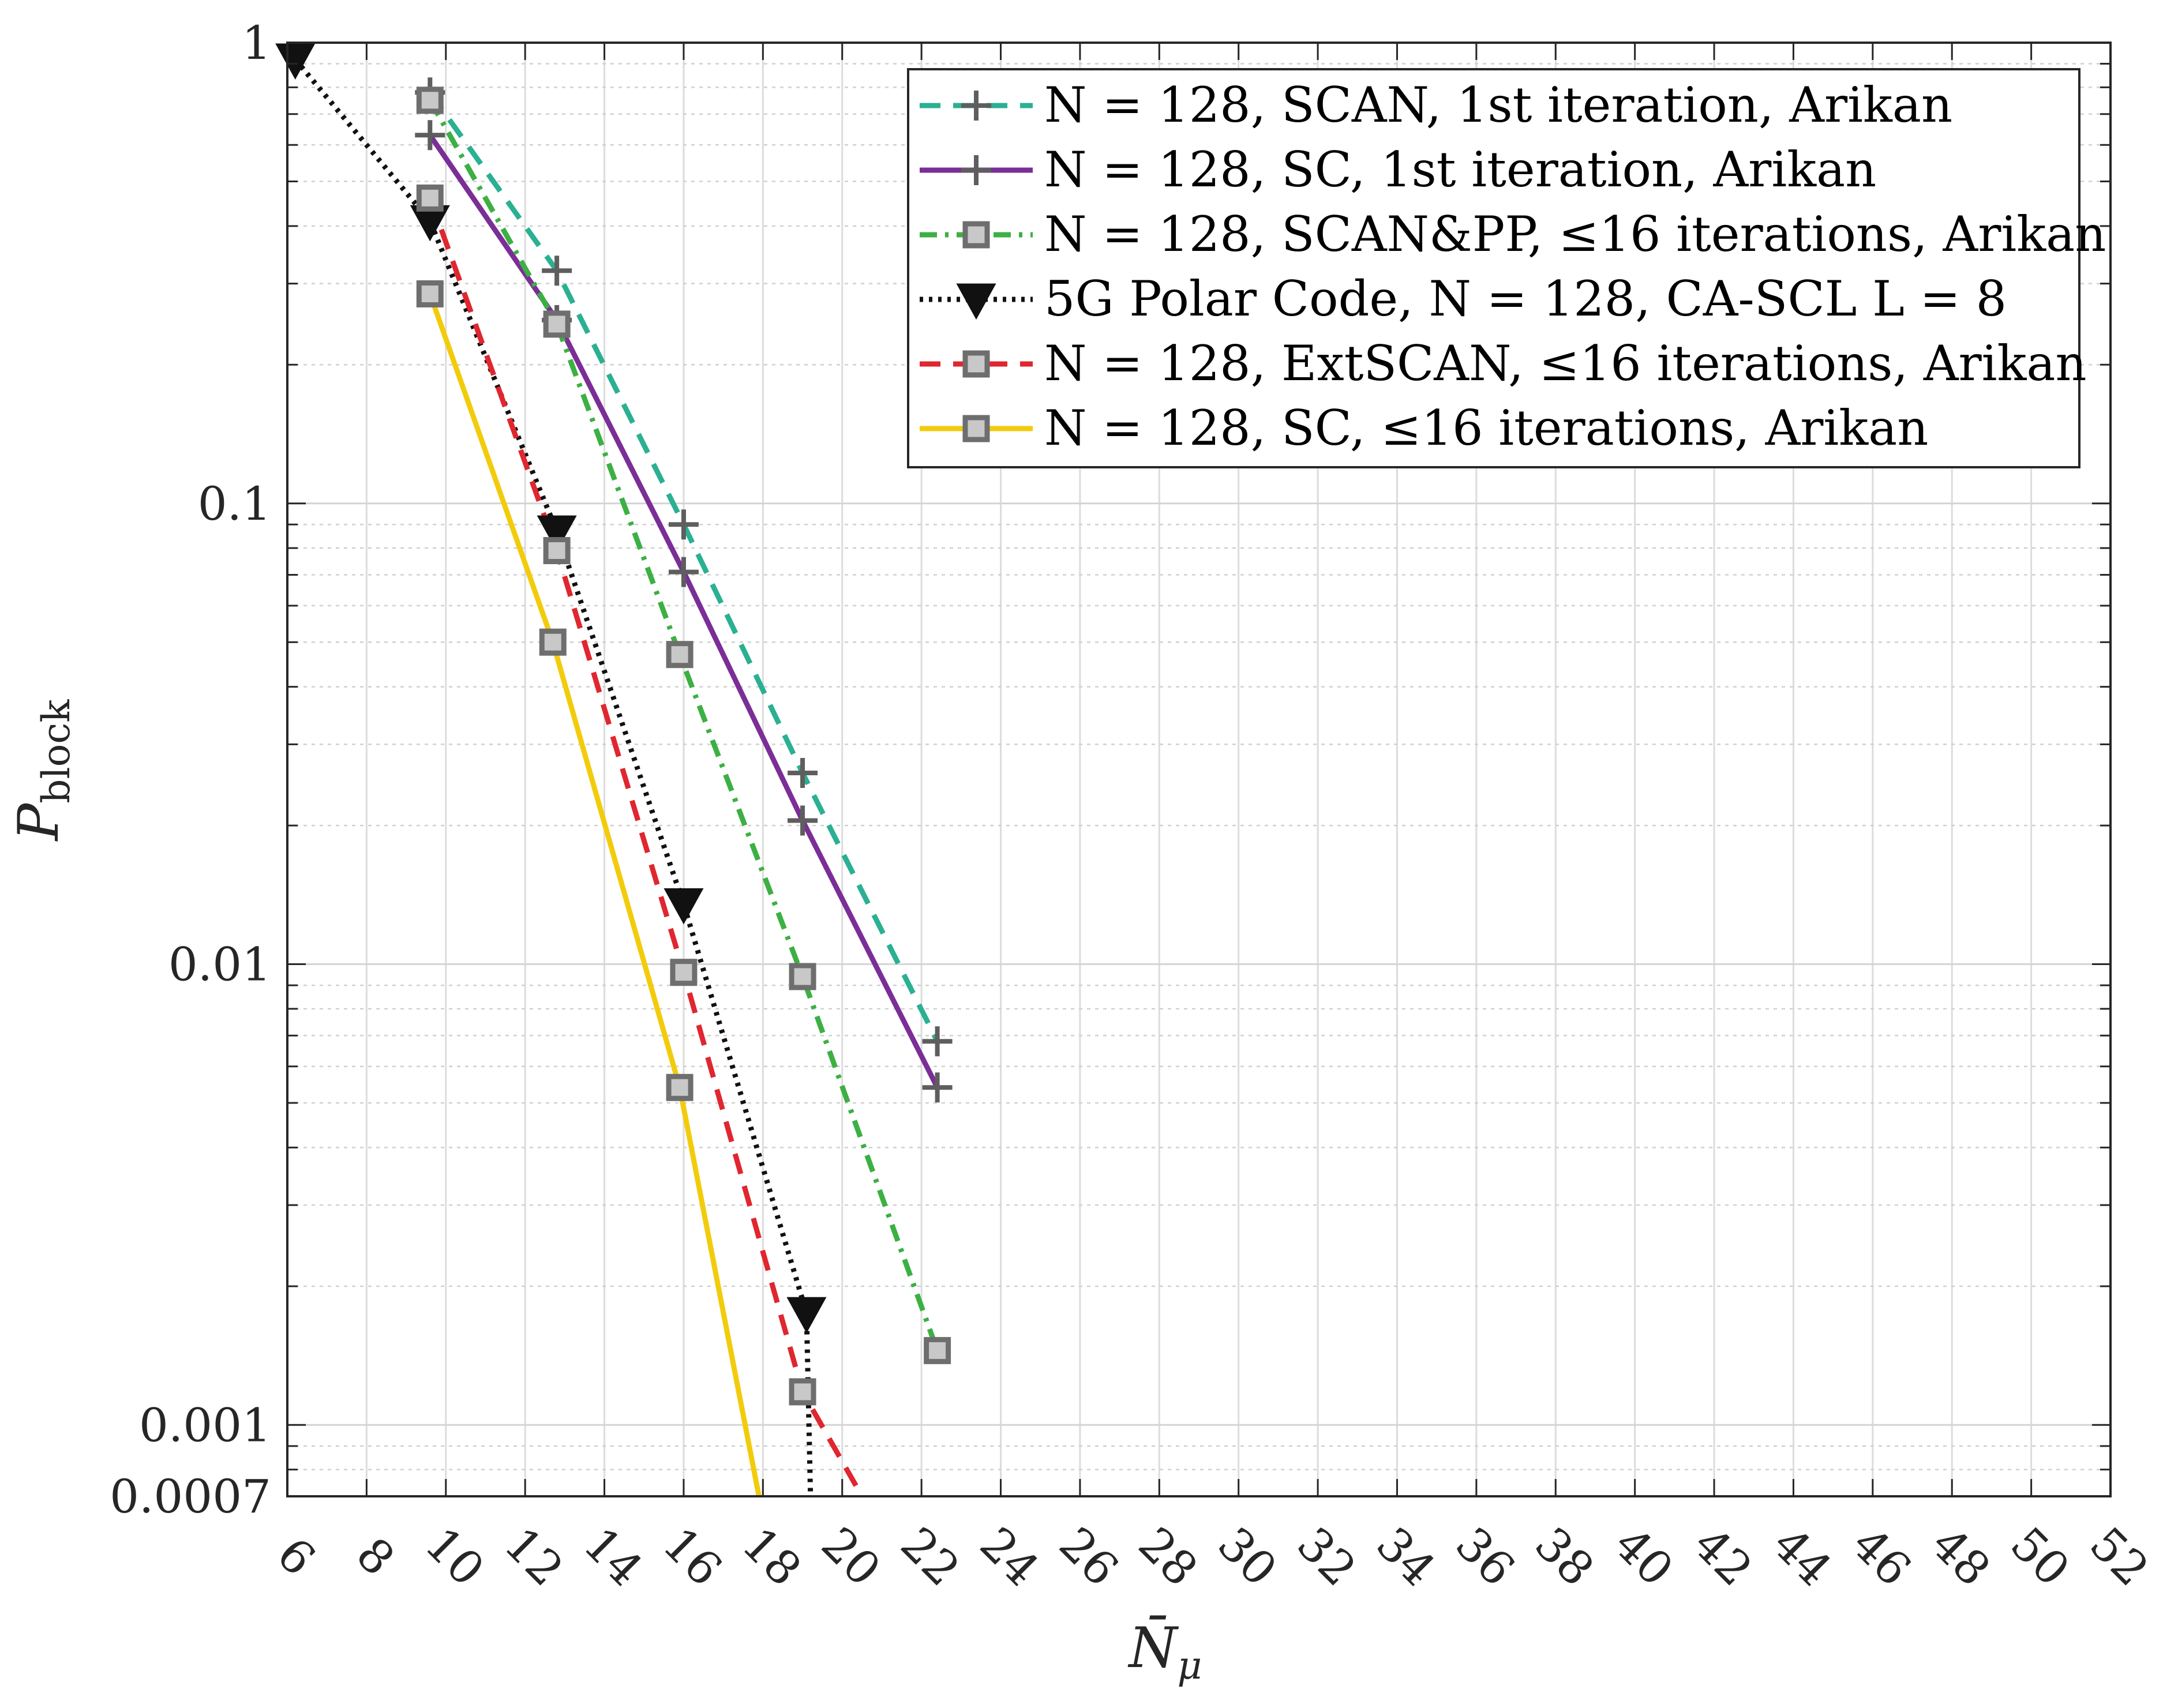 Image resolution: width=2163 pixels, height=1708 pixels. Describe the element at coordinates (205, 1425) in the screenshot. I see `y-tick-label: 0.001` at that location.